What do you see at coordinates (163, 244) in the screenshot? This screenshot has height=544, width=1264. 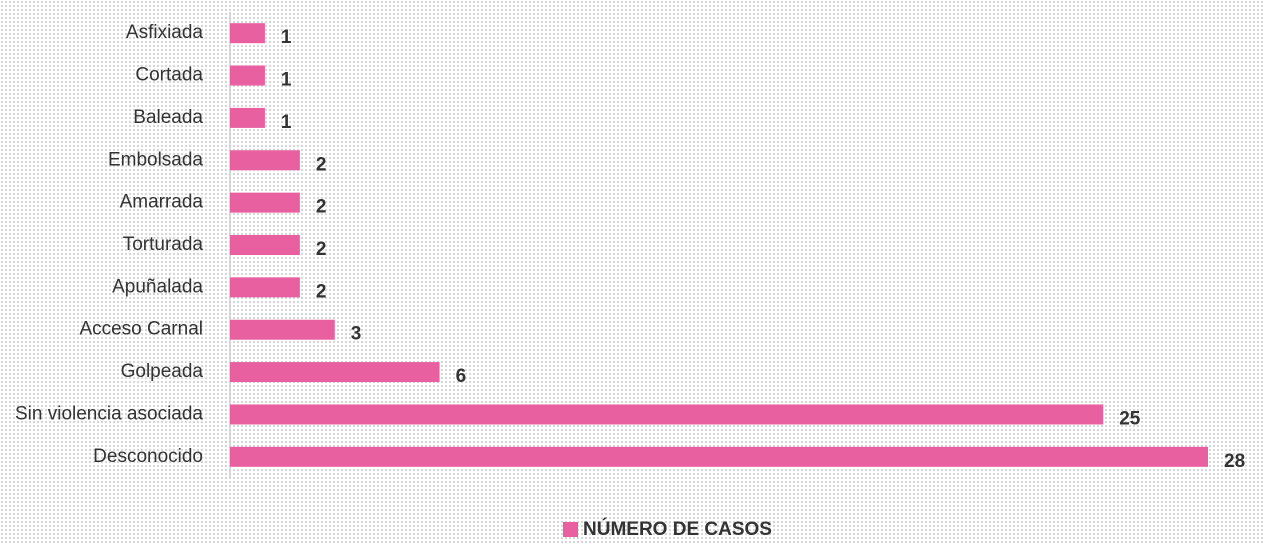 I see `category-label: Torturada` at bounding box center [163, 244].